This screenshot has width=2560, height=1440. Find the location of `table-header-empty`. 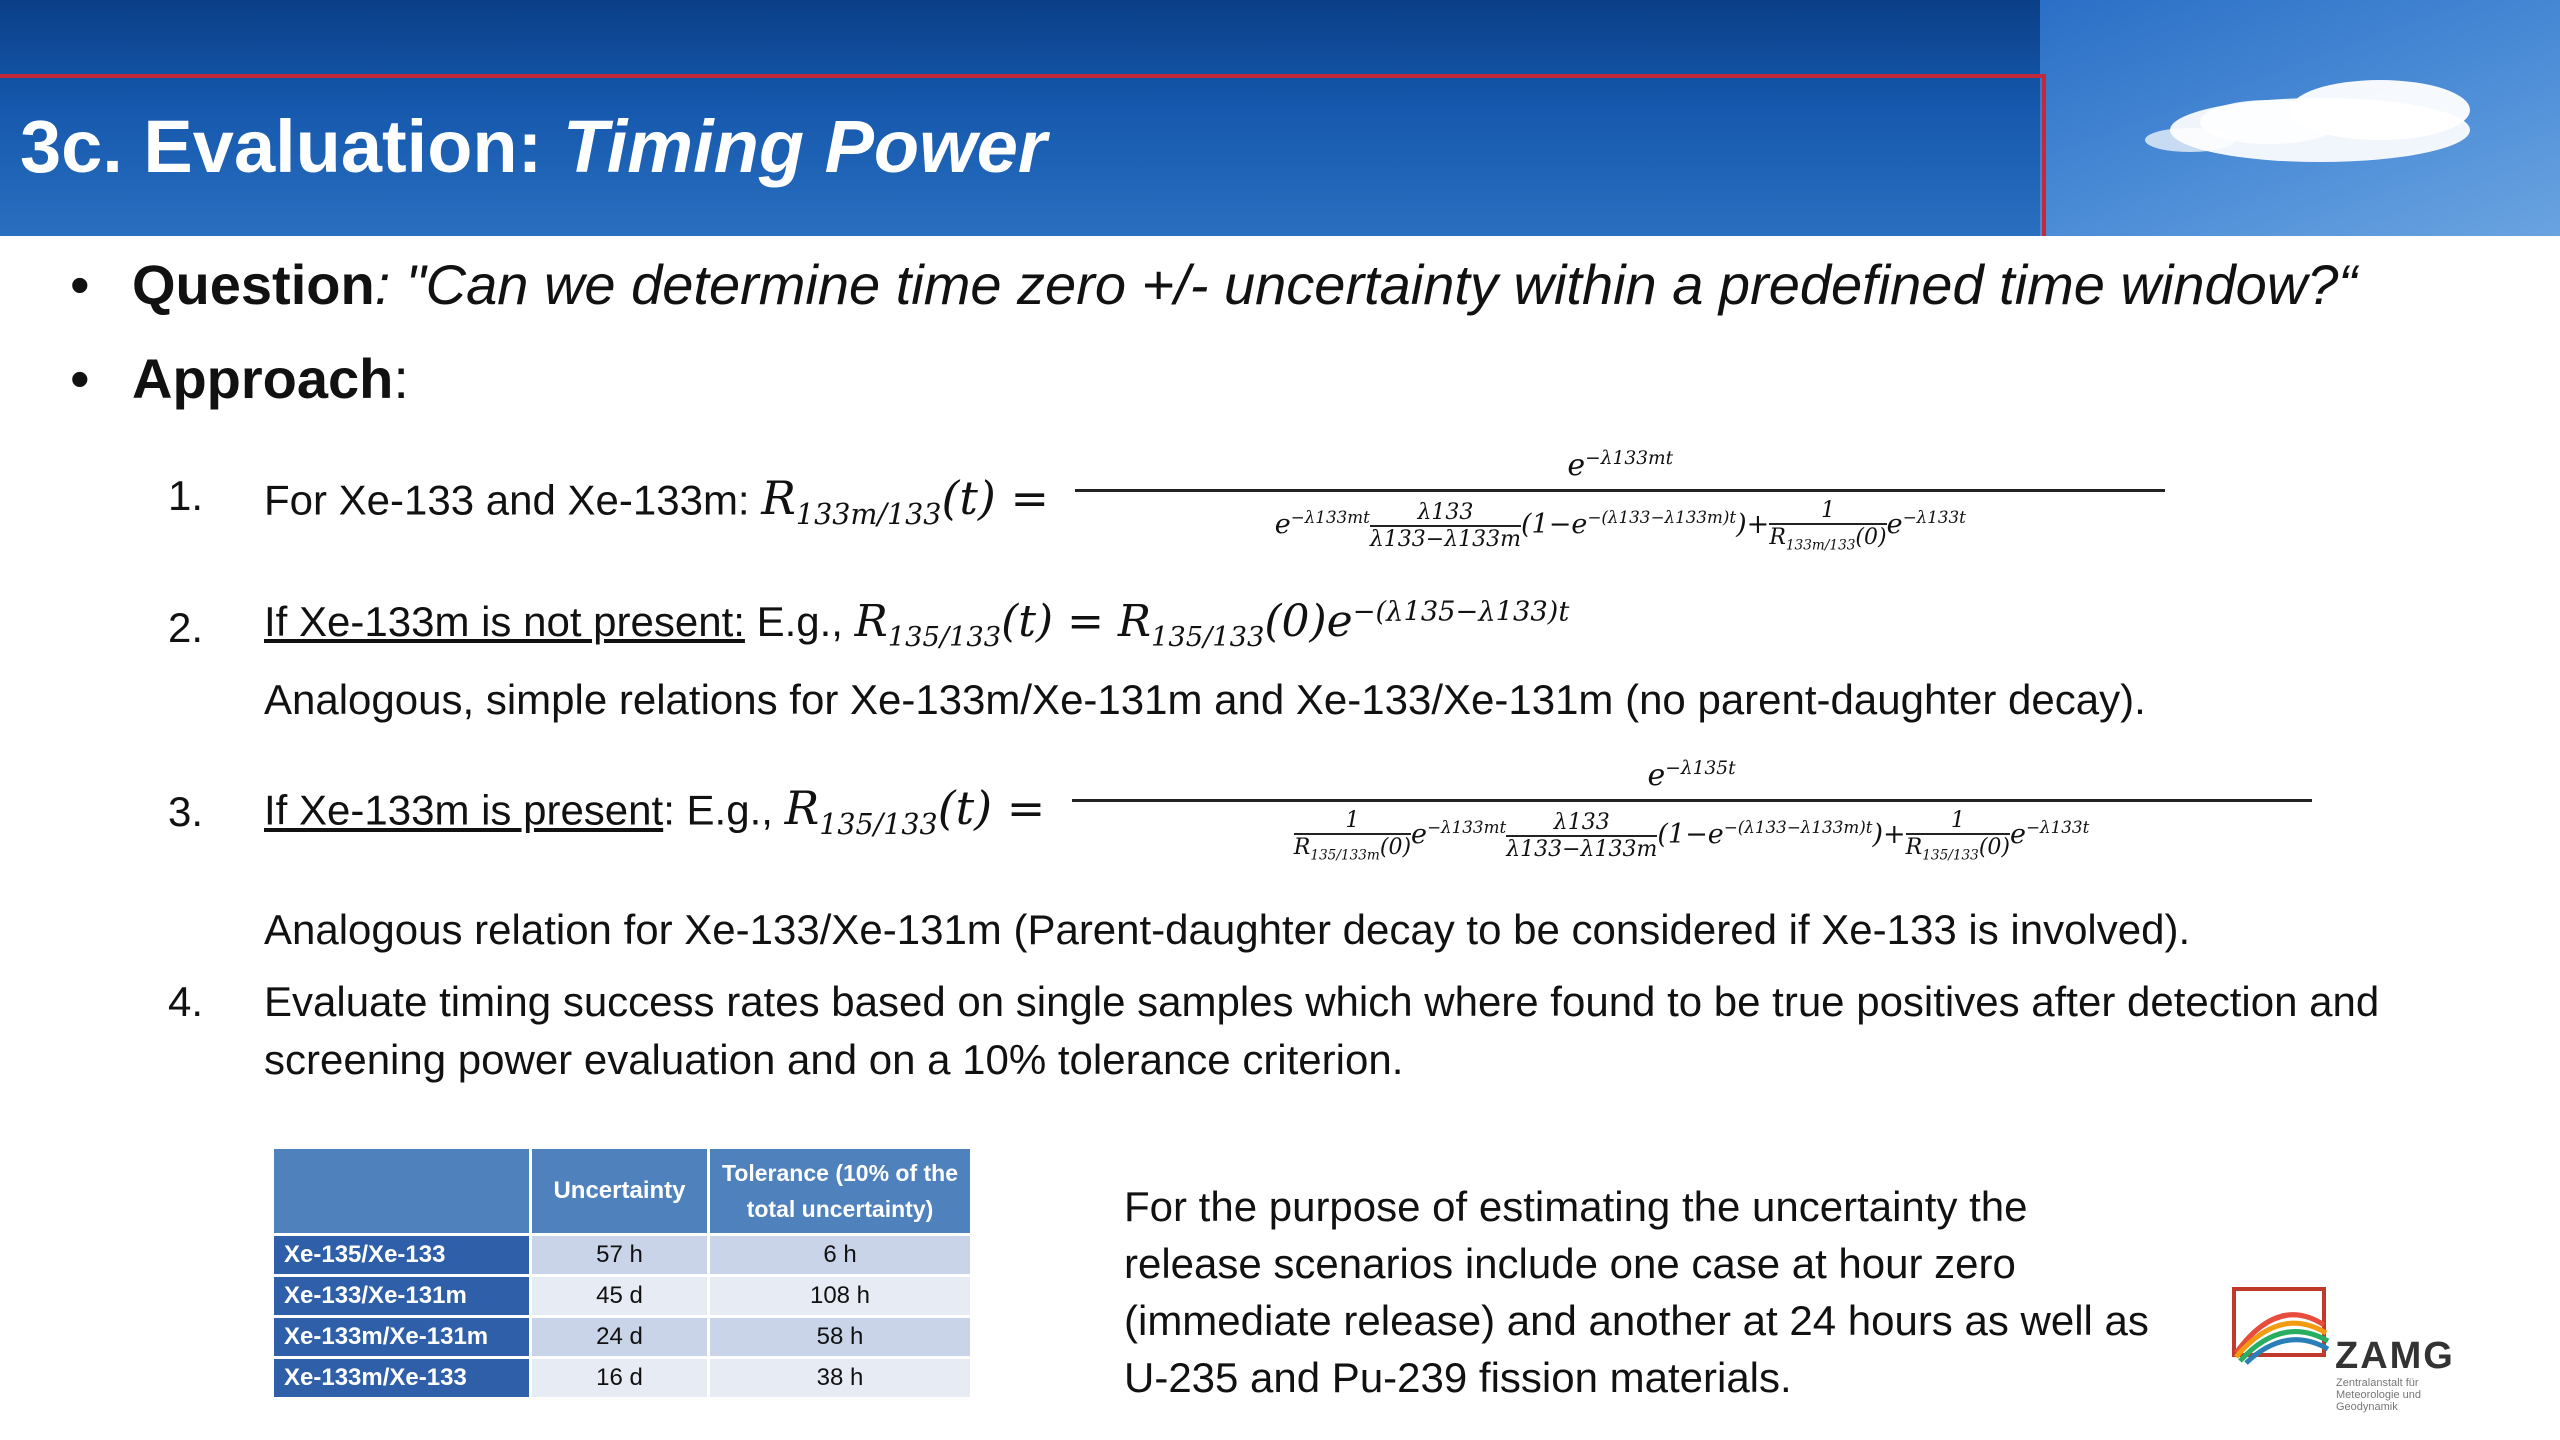

table-header-empty is located at coordinates (401, 1191).